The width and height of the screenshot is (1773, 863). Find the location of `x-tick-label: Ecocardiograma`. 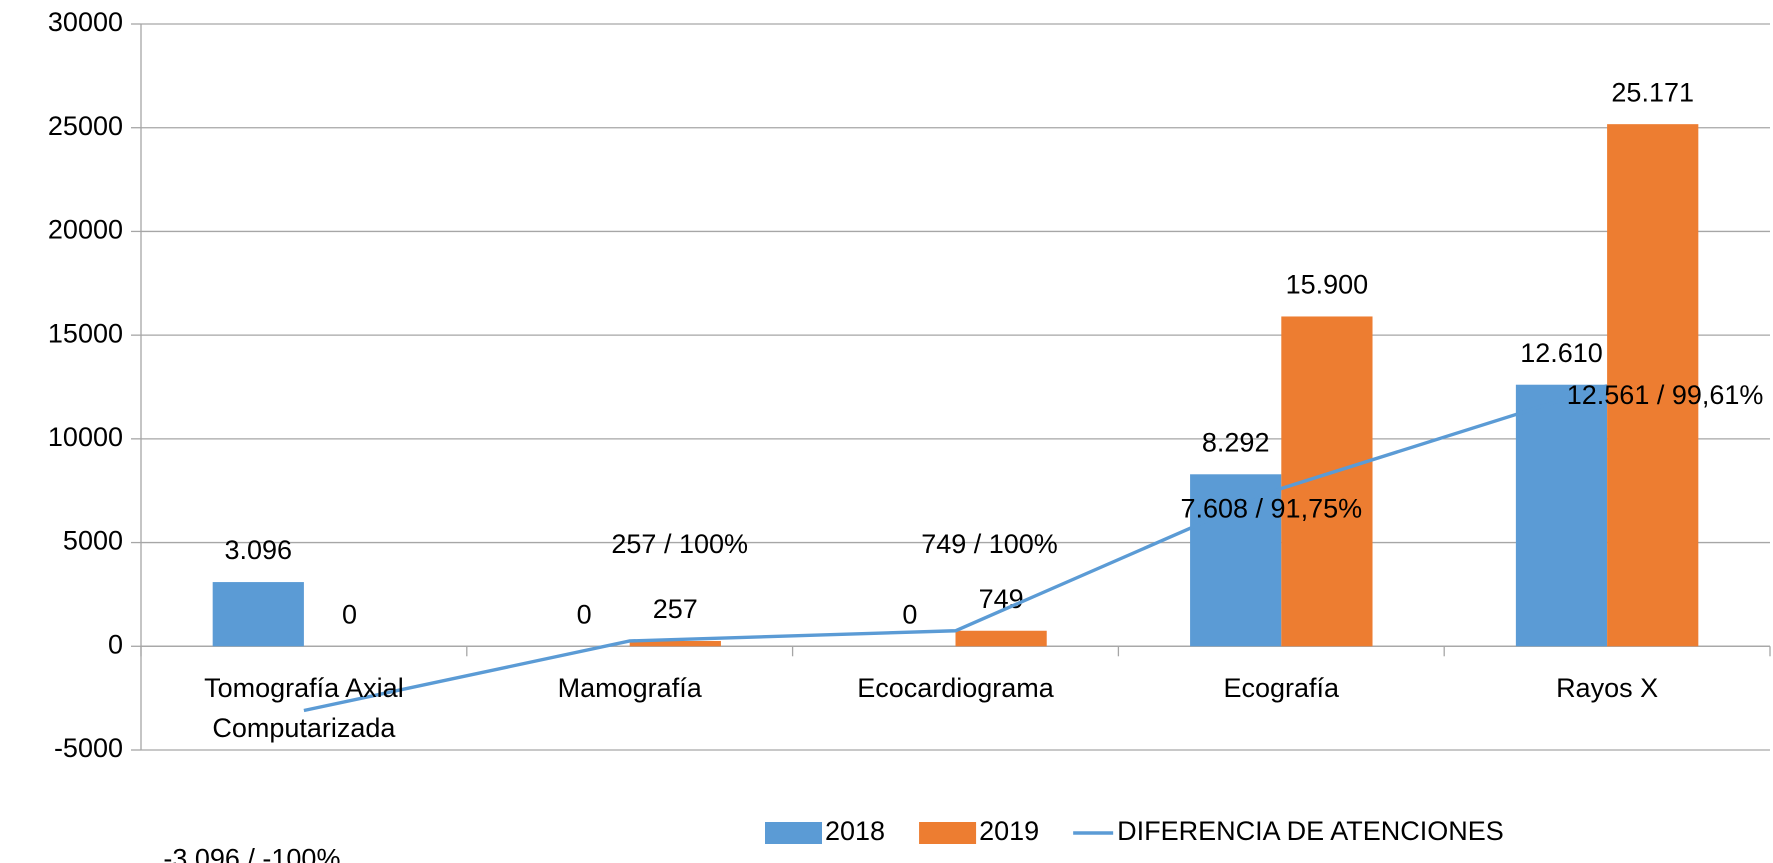

x-tick-label: Ecocardiograma is located at coordinates (955, 688).